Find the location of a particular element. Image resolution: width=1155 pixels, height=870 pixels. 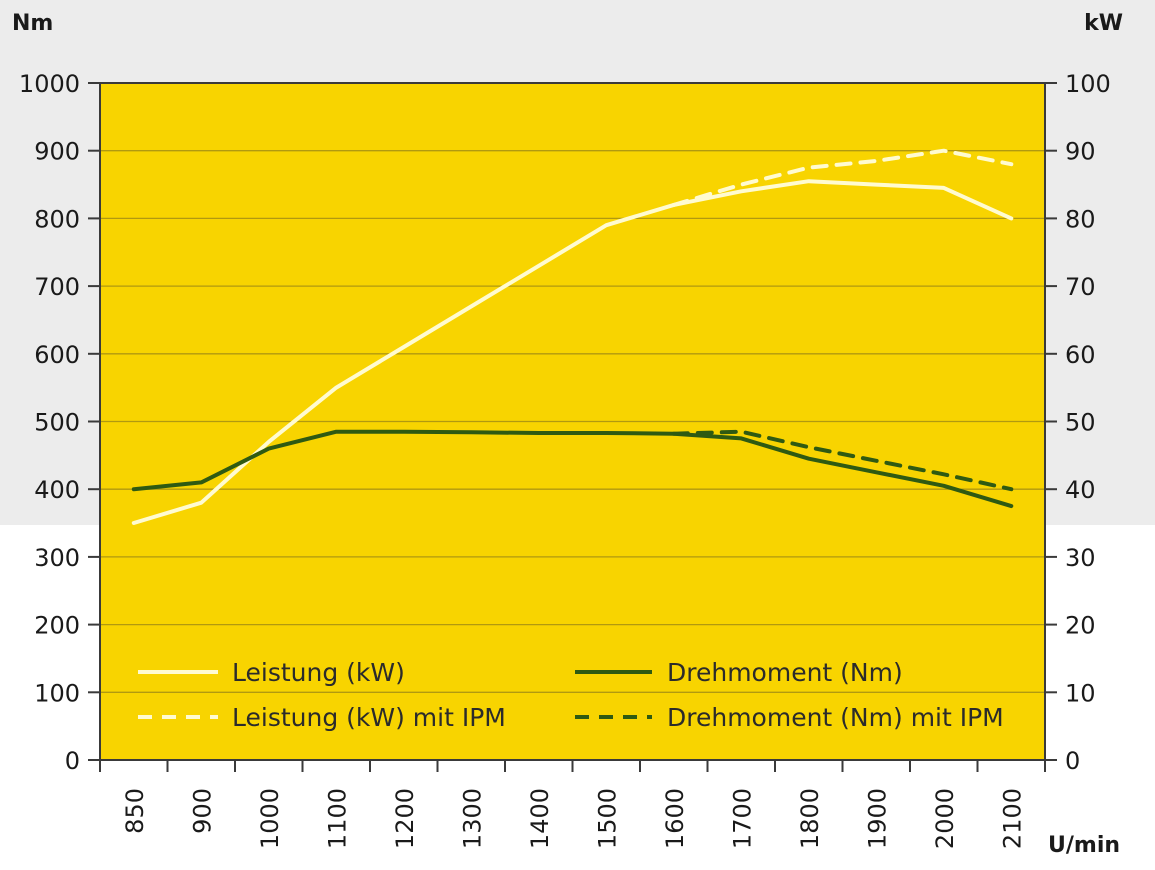

left-tick-label: 300 is located at coordinates (57, 558).